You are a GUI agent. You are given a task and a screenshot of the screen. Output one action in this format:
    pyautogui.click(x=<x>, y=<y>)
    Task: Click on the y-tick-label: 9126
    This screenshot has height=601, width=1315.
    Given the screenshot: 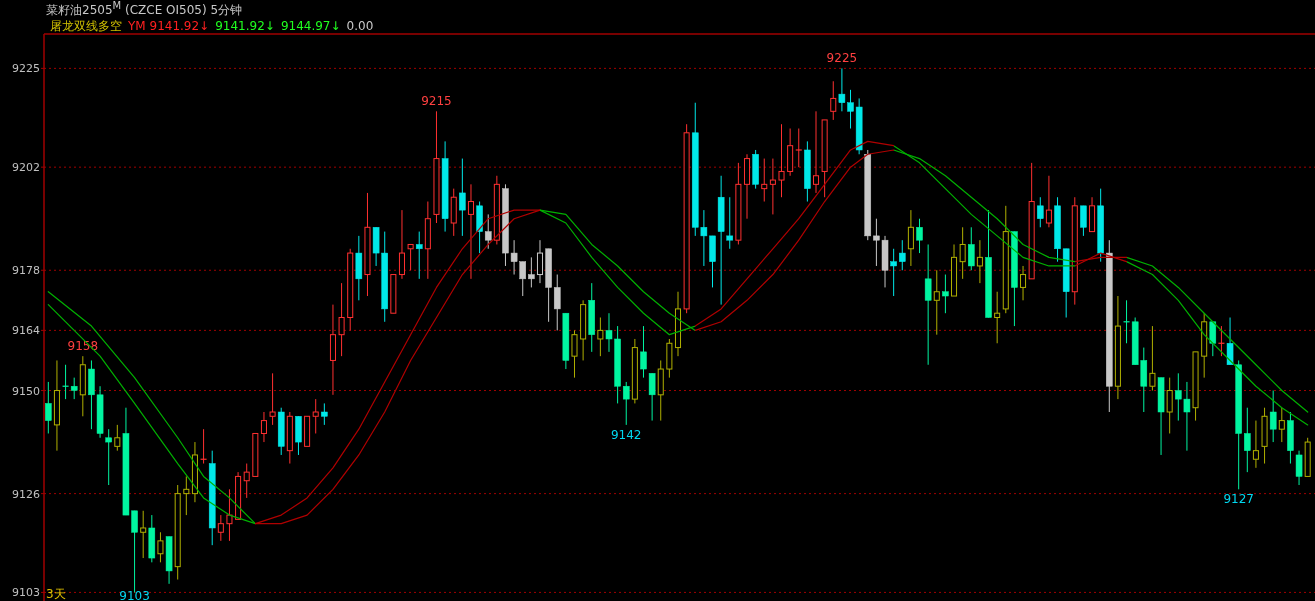 What is the action you would take?
    pyautogui.click(x=26, y=494)
    